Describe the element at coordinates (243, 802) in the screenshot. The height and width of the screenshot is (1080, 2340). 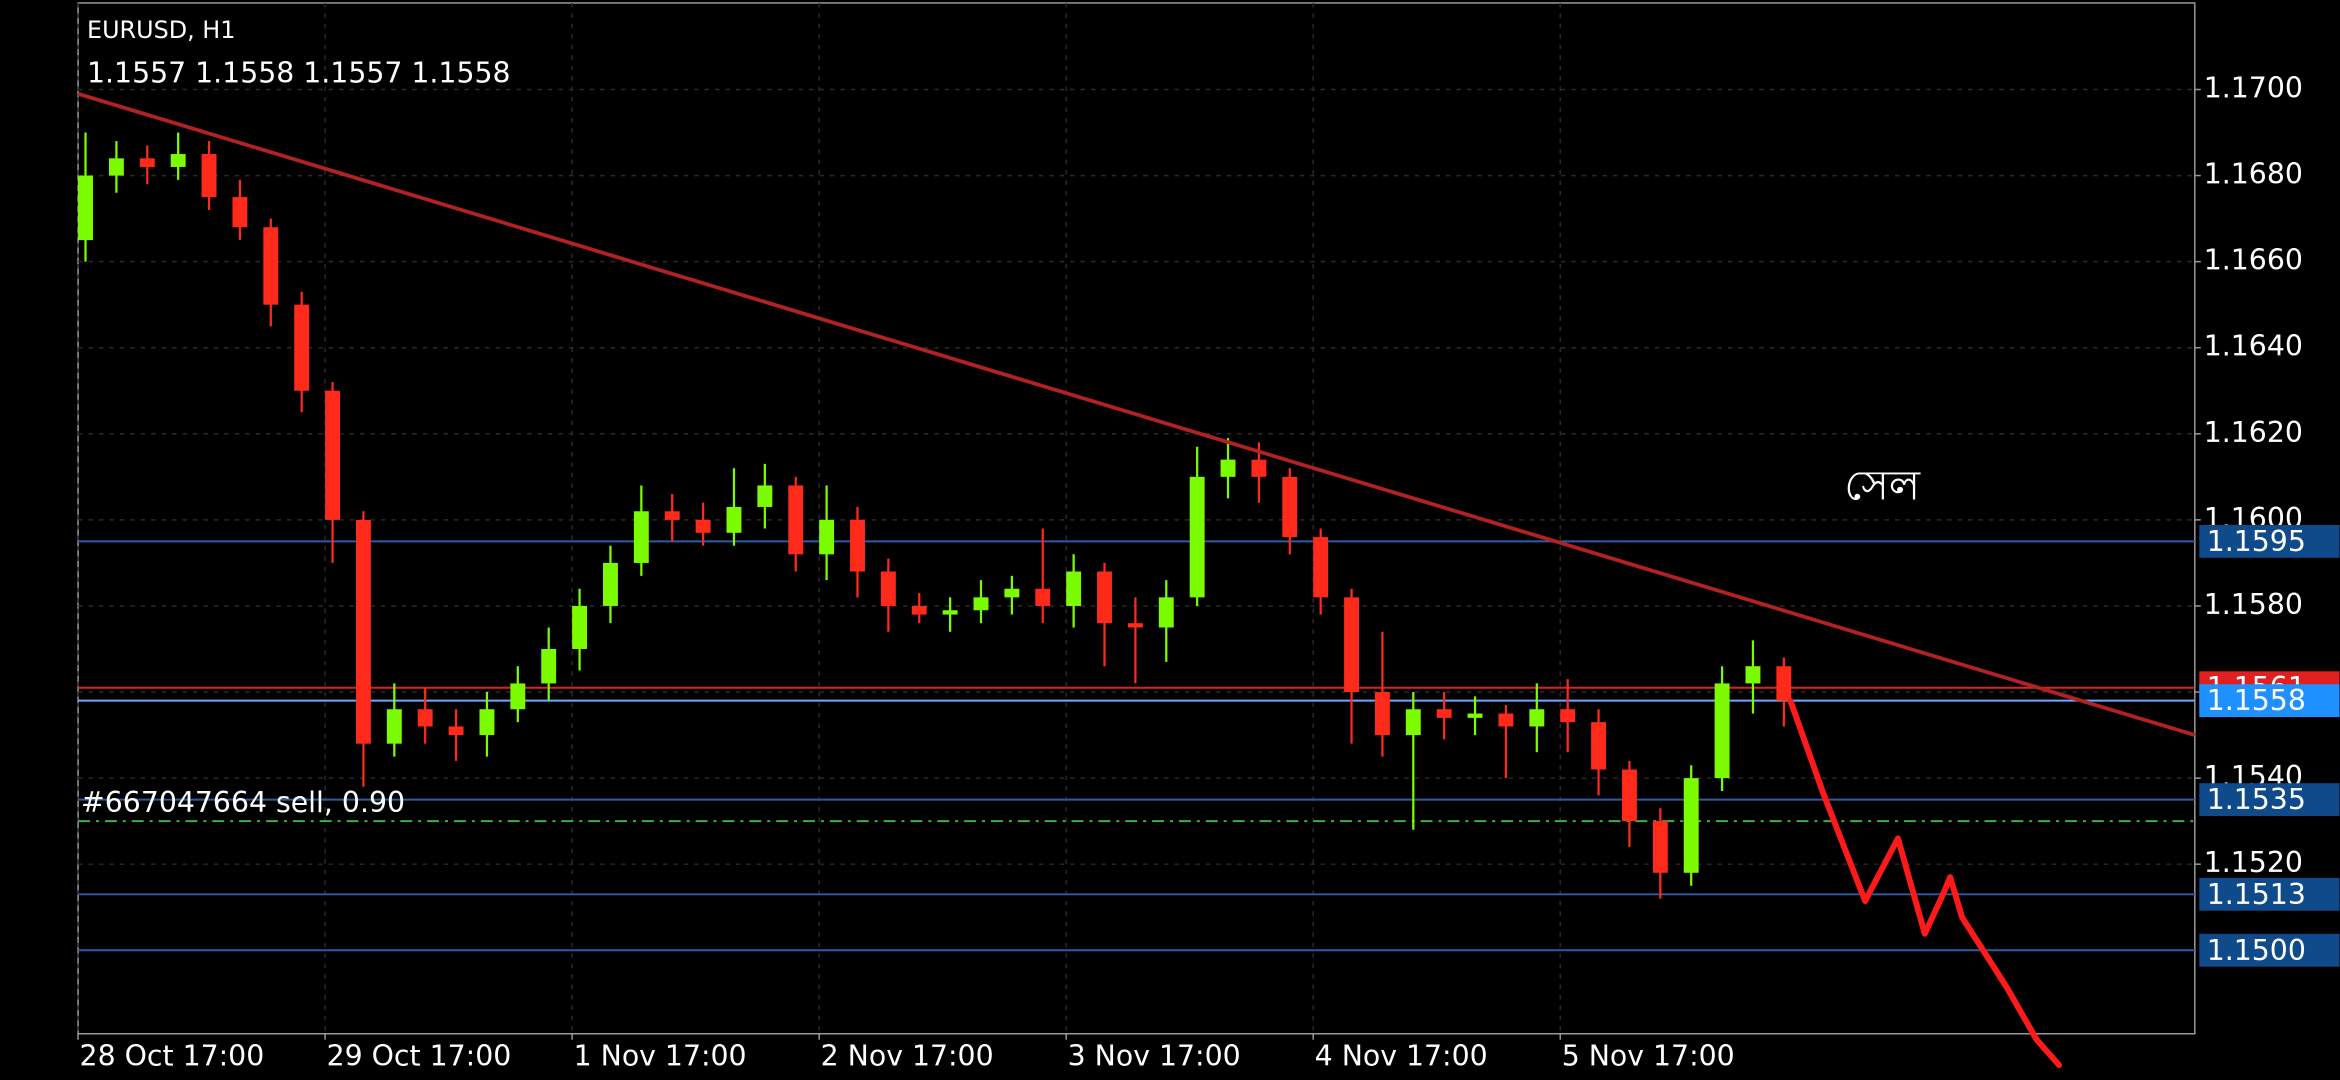
I see `order-label: #667047664 sell, 0.90` at that location.